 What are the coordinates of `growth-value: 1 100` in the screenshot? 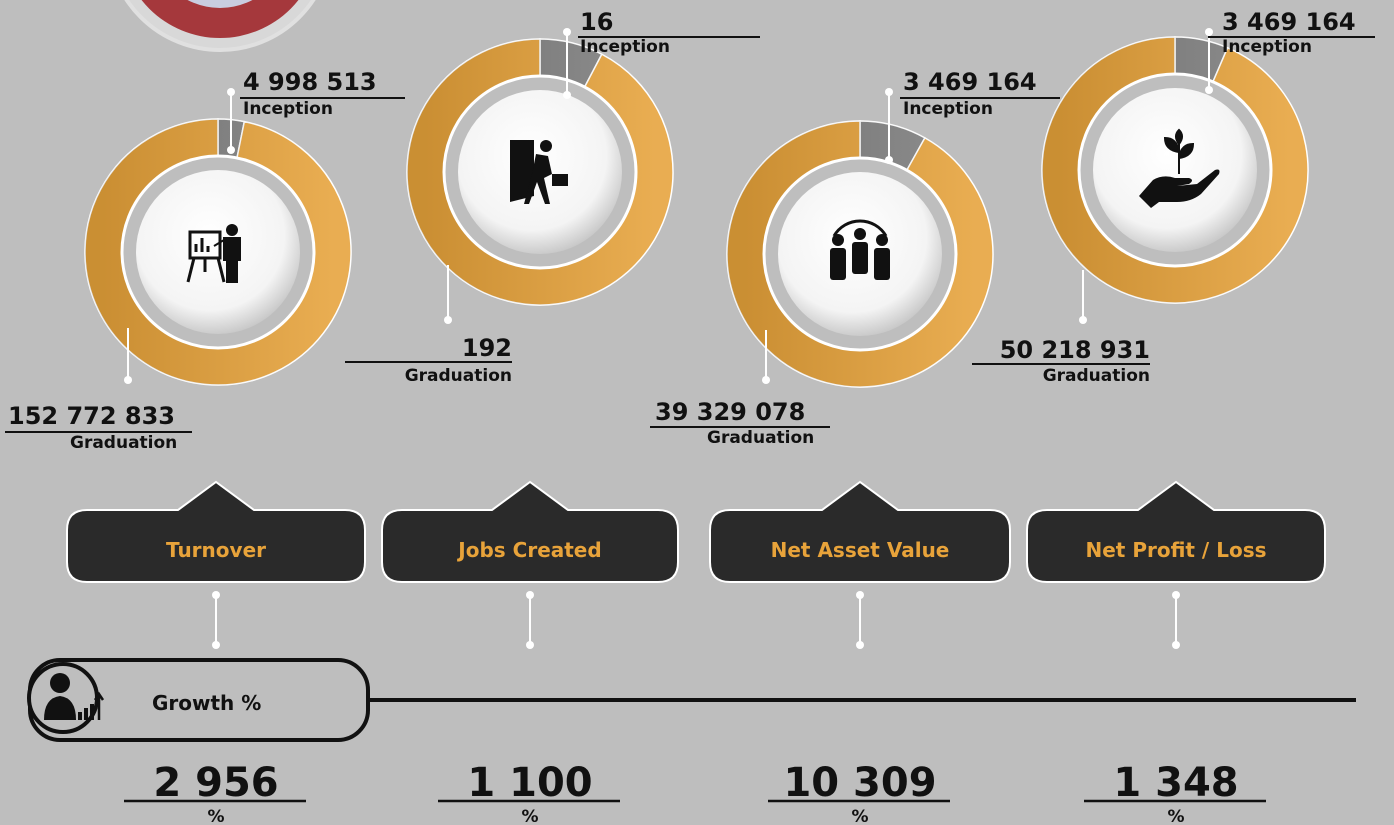 It's located at (529, 783).